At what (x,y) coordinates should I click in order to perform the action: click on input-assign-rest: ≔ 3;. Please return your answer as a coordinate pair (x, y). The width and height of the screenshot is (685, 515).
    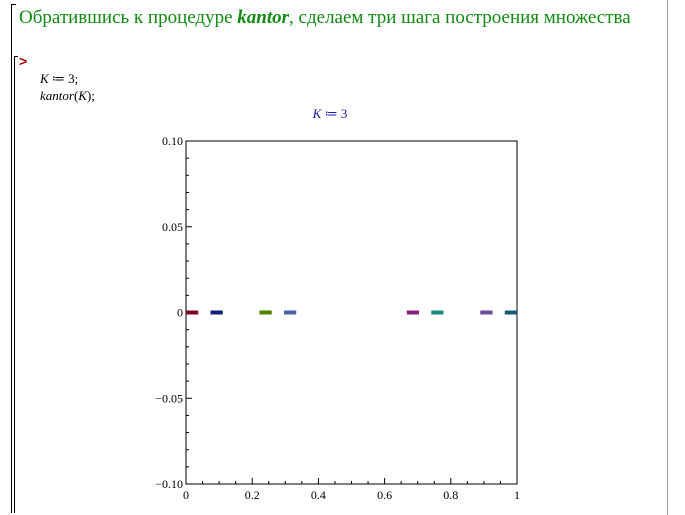
    Looking at the image, I should click on (63, 78).